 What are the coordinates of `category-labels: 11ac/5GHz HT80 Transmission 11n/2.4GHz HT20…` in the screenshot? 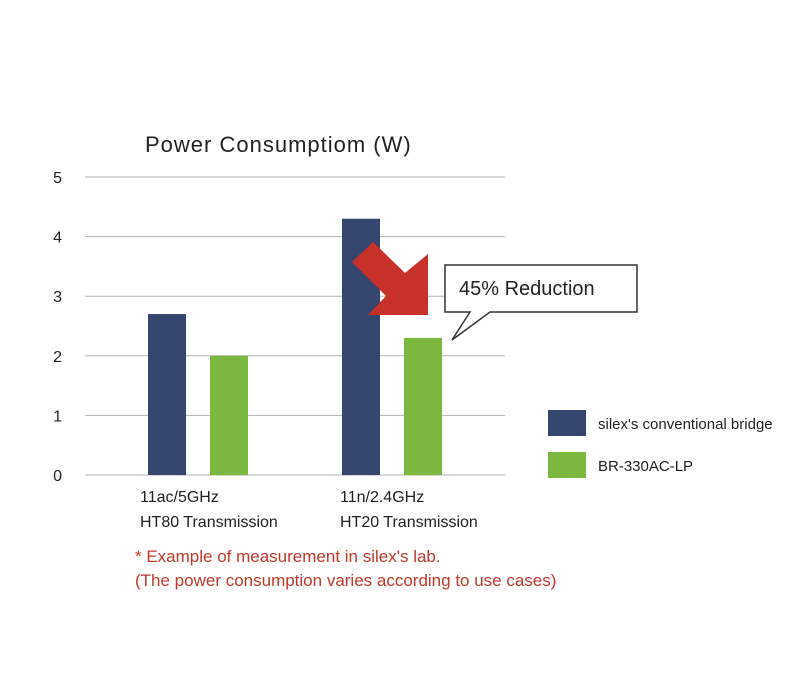 It's located at (309, 510).